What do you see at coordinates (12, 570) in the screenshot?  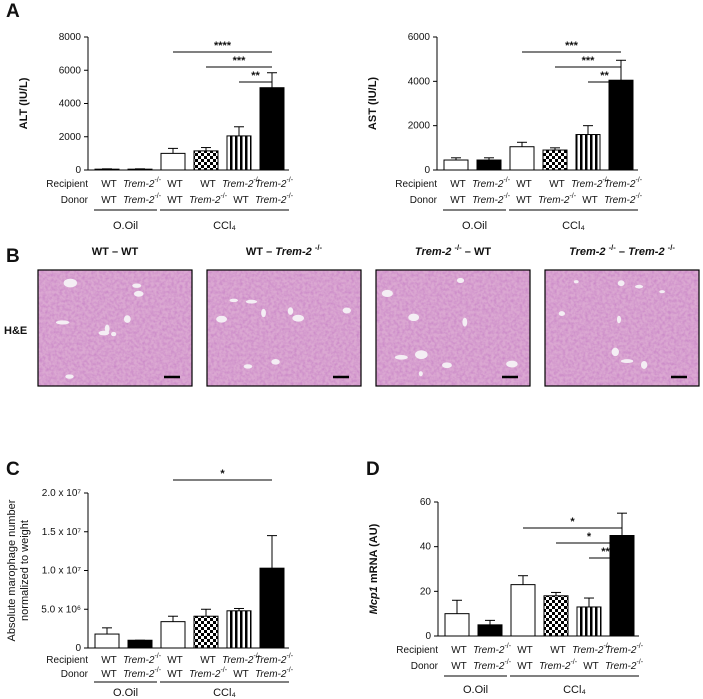 I see `y-axis-label: Absolute marophage number` at bounding box center [12, 570].